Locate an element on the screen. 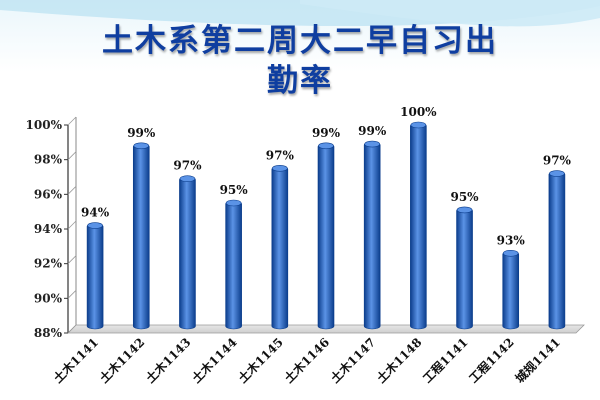 The height and width of the screenshot is (400, 600). data-label: 94% is located at coordinates (95, 213).